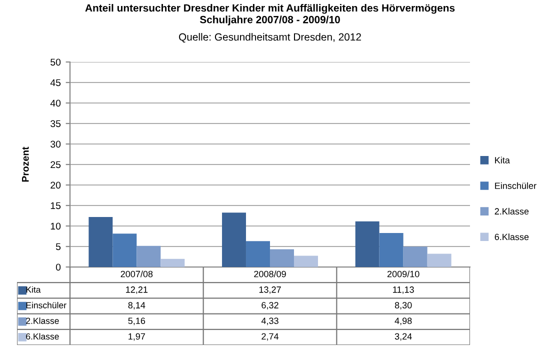  What do you see at coordinates (511, 211) in the screenshot?
I see `legend-label: 2.Klasse` at bounding box center [511, 211].